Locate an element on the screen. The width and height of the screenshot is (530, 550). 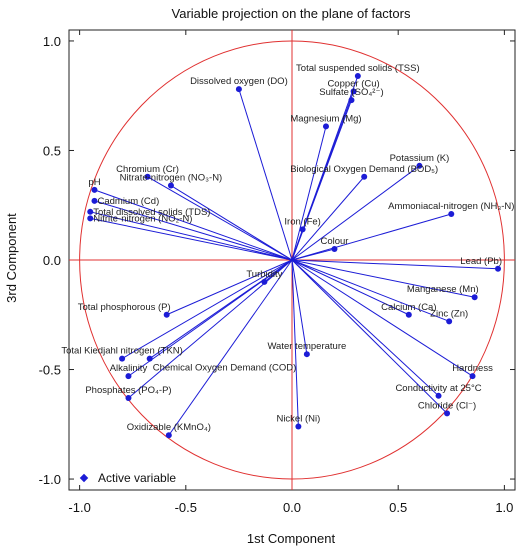
y-tick-label: 1.0 is located at coordinates (52, 41).